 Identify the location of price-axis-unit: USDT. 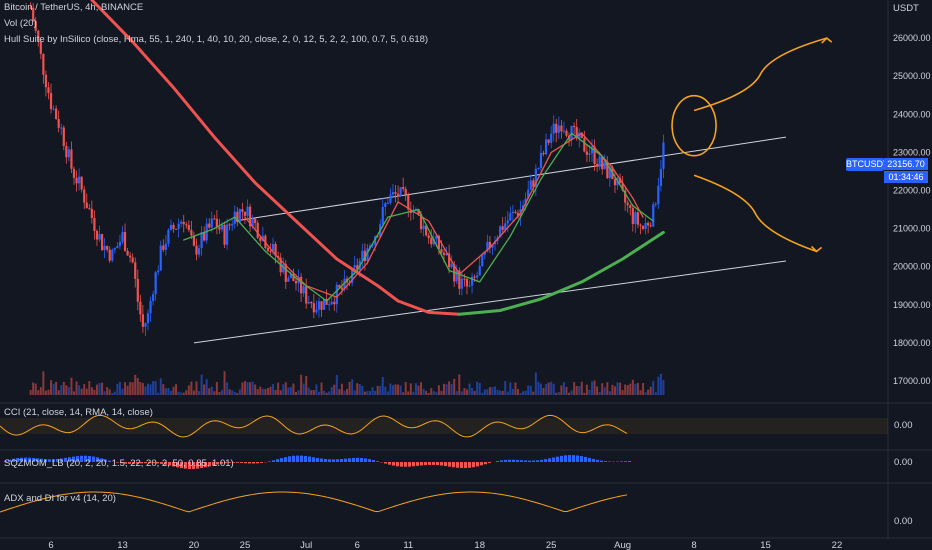
(906, 8).